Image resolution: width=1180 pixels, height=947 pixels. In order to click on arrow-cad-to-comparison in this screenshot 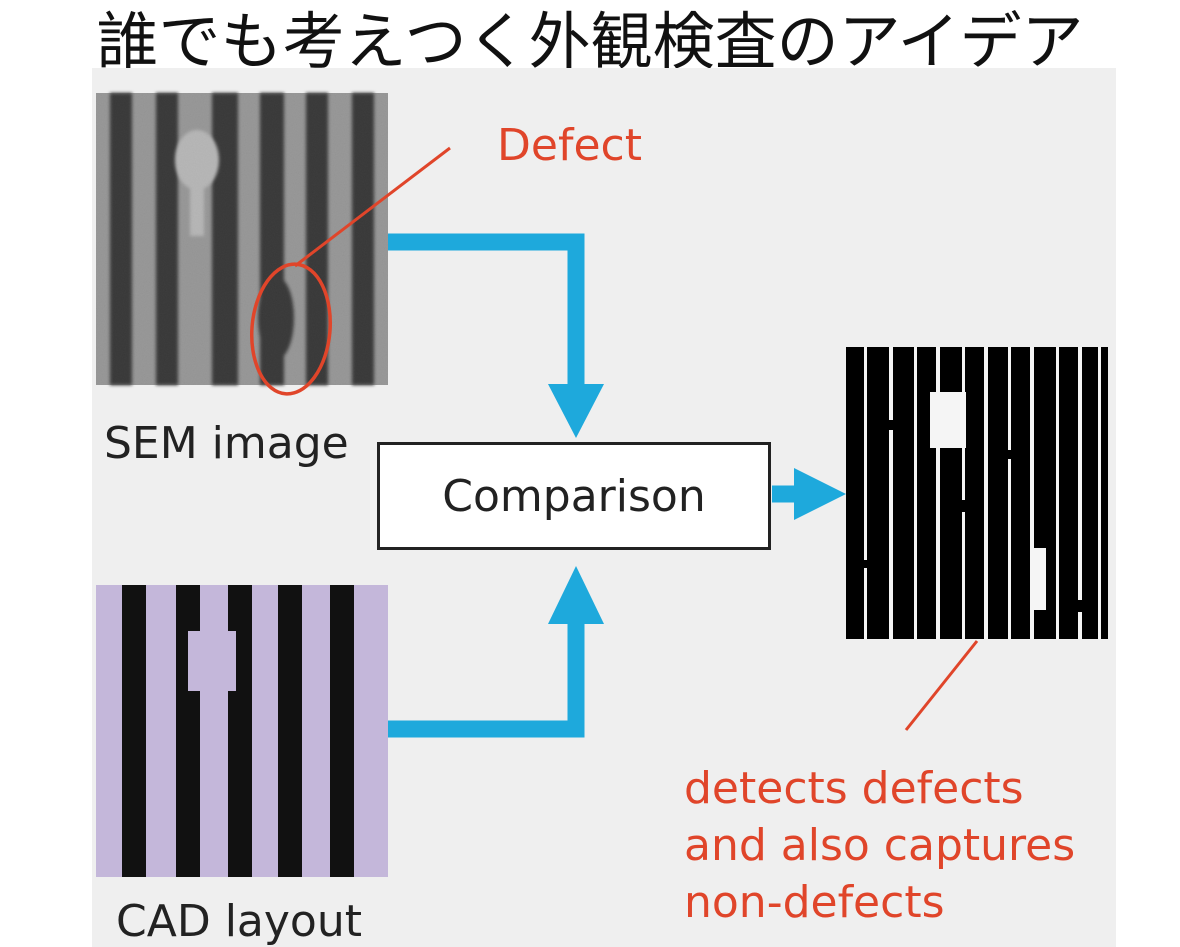, I will do `click(486, 679)`.